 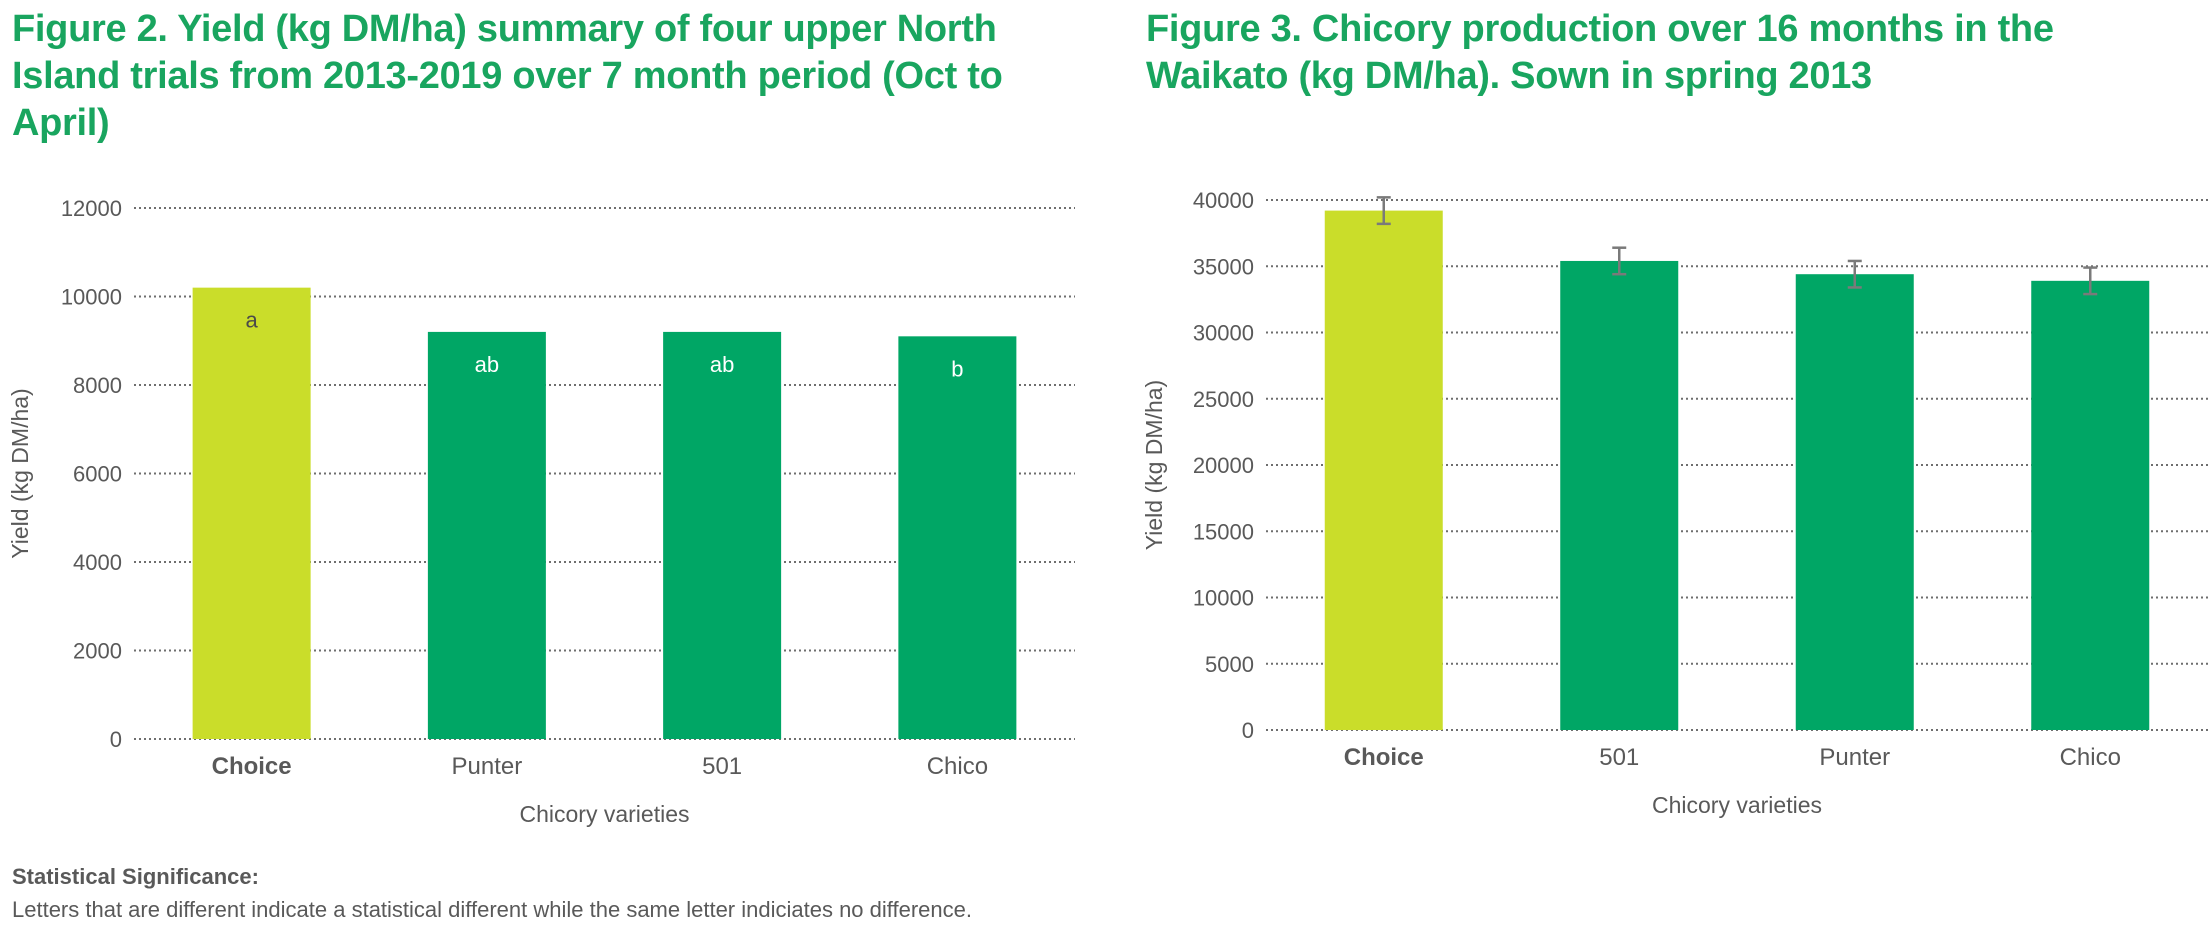 I want to click on y-tick-label: 5000, so click(x=1229, y=664).